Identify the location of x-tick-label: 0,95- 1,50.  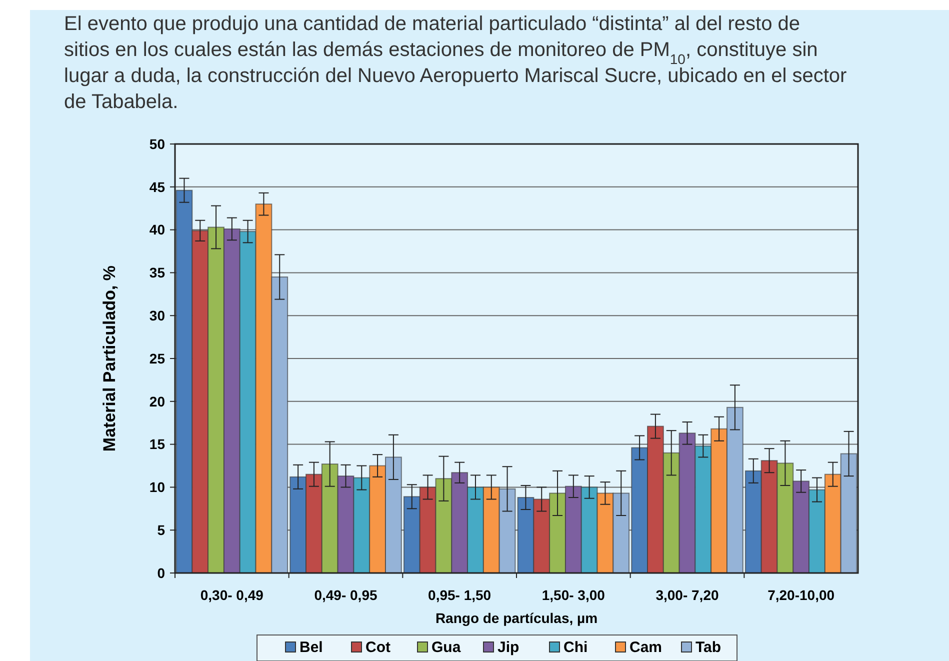
(460, 595).